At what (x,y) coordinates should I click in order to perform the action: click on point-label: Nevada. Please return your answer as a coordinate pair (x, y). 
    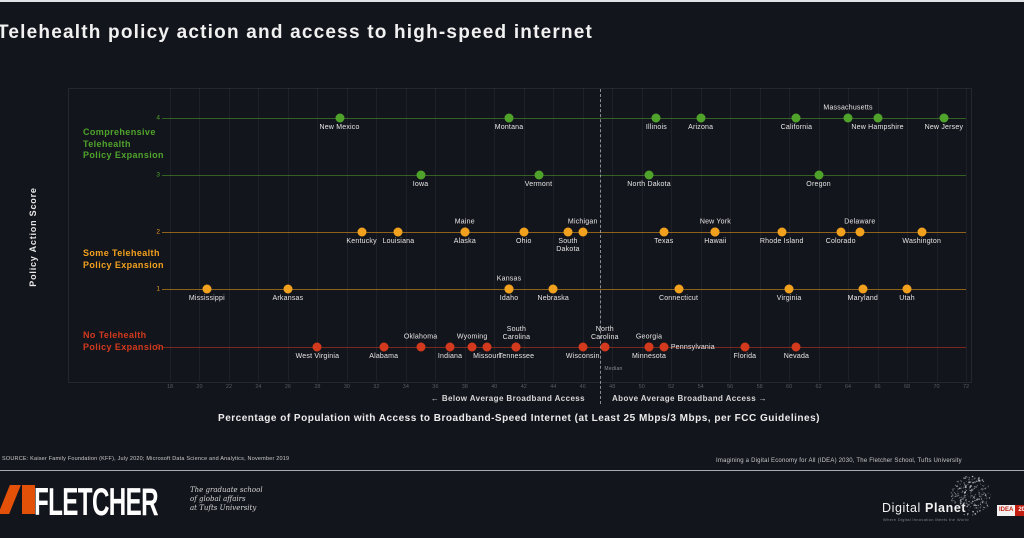
    Looking at the image, I should click on (796, 356).